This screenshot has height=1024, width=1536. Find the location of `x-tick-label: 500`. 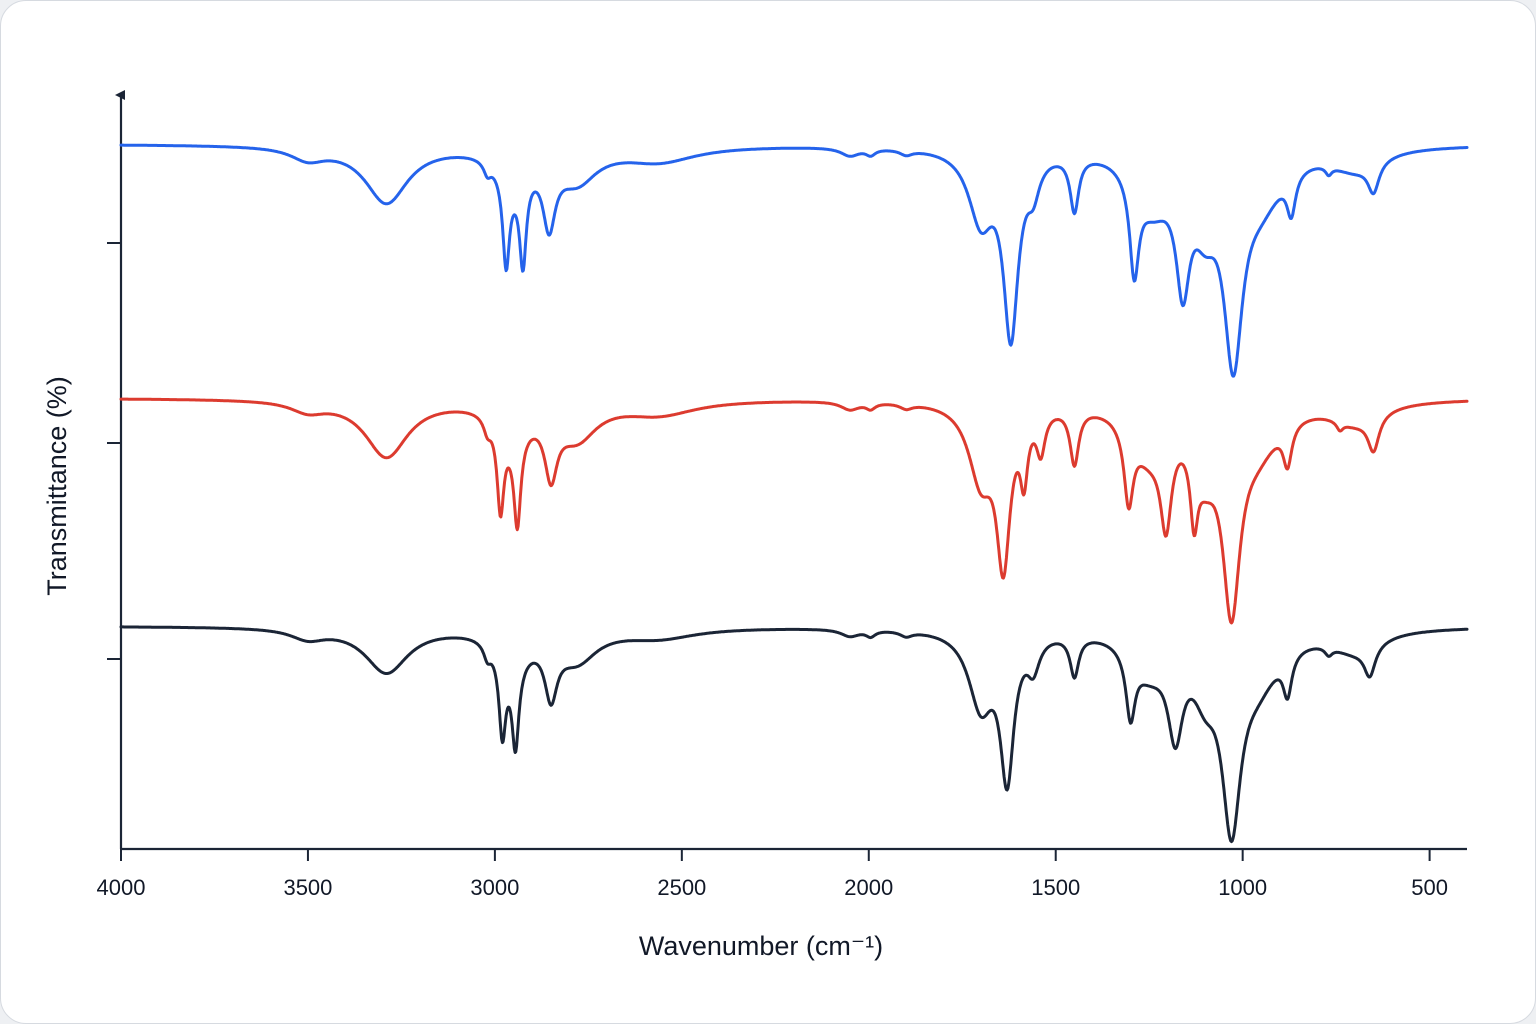

x-tick-label: 500 is located at coordinates (1429, 887).